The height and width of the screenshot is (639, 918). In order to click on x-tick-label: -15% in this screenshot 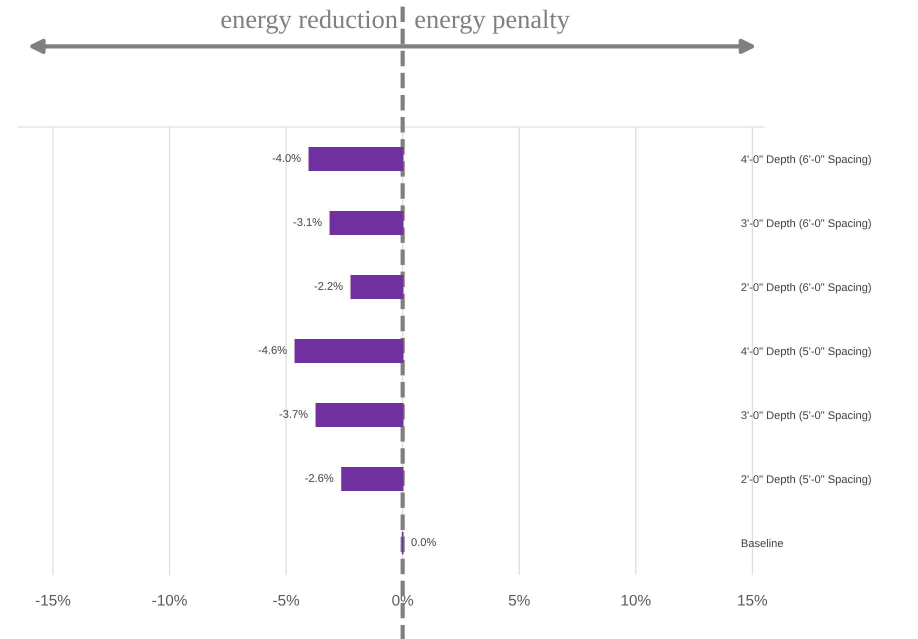, I will do `click(53, 600)`.